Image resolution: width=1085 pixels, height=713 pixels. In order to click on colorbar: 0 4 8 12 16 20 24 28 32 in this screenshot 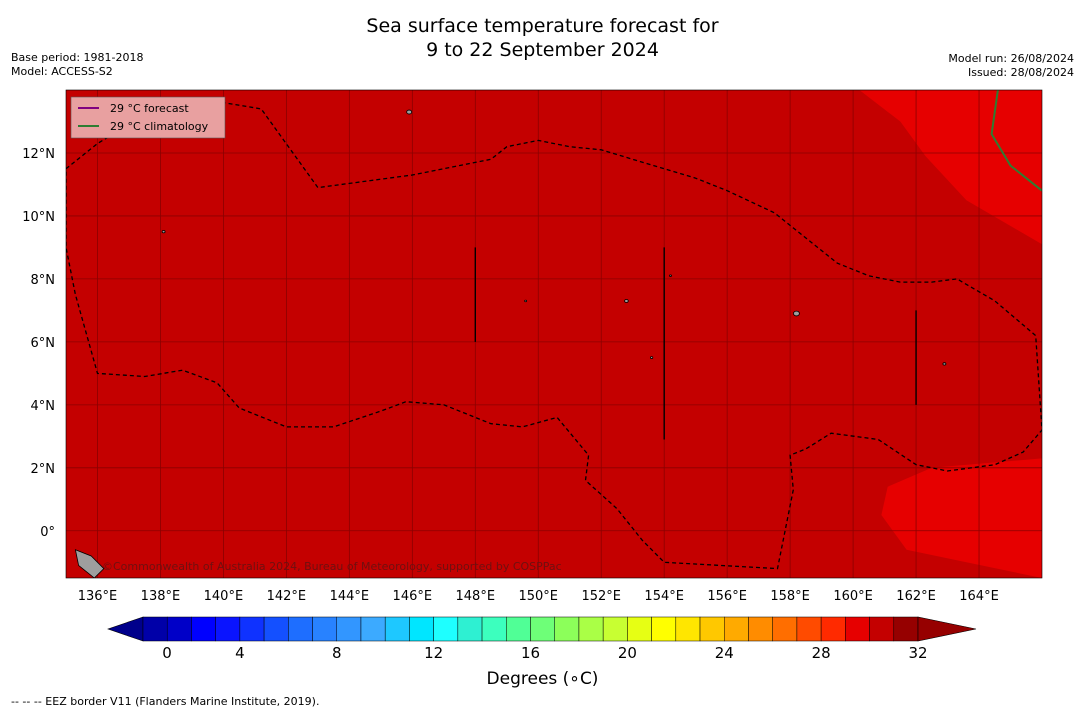, I will do `click(542, 639)`.